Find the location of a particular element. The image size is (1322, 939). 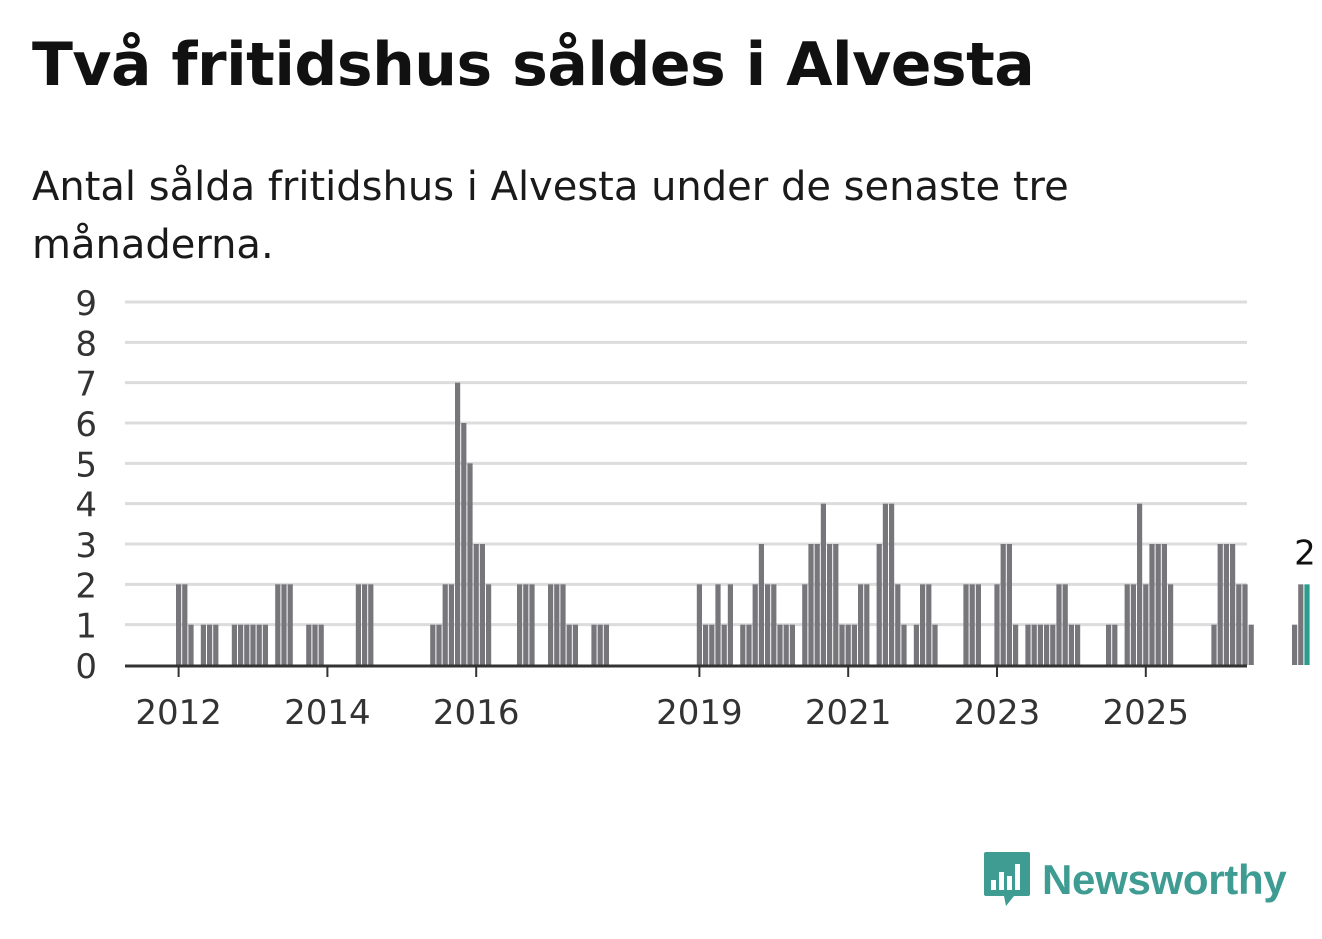

y-tick-label: 8 is located at coordinates (86, 344).